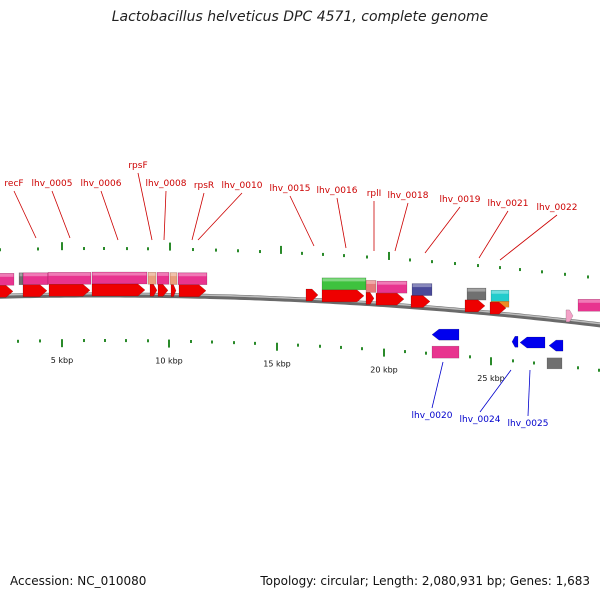 This screenshot has width=600, height=600. I want to click on forward-gene-label: lhv_0016, so click(337, 191).